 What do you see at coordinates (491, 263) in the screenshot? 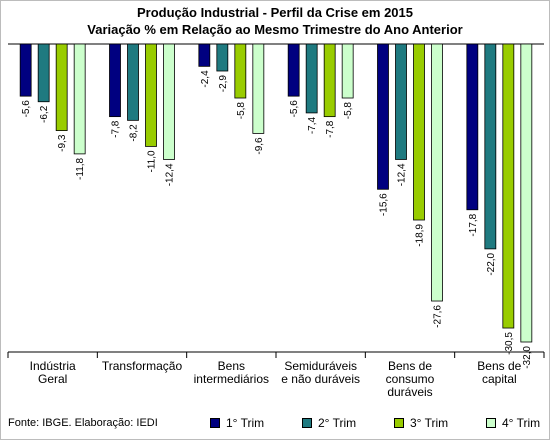
I see `data-label: -22,0` at bounding box center [491, 263].